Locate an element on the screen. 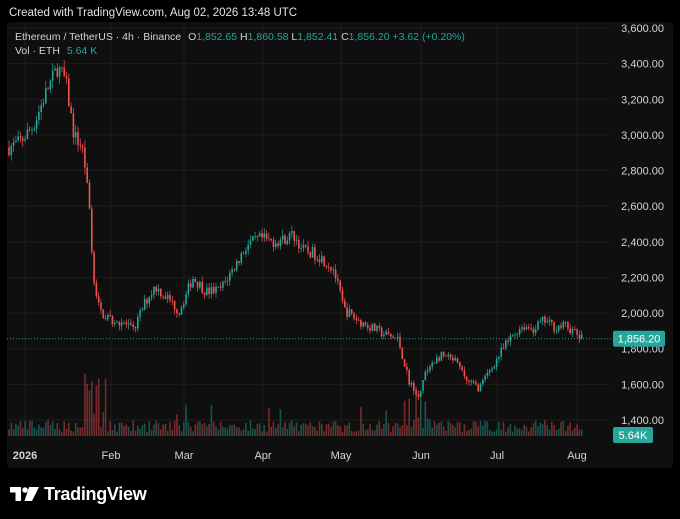 This screenshot has width=680, height=519. x-tick-label: Mar is located at coordinates (184, 456).